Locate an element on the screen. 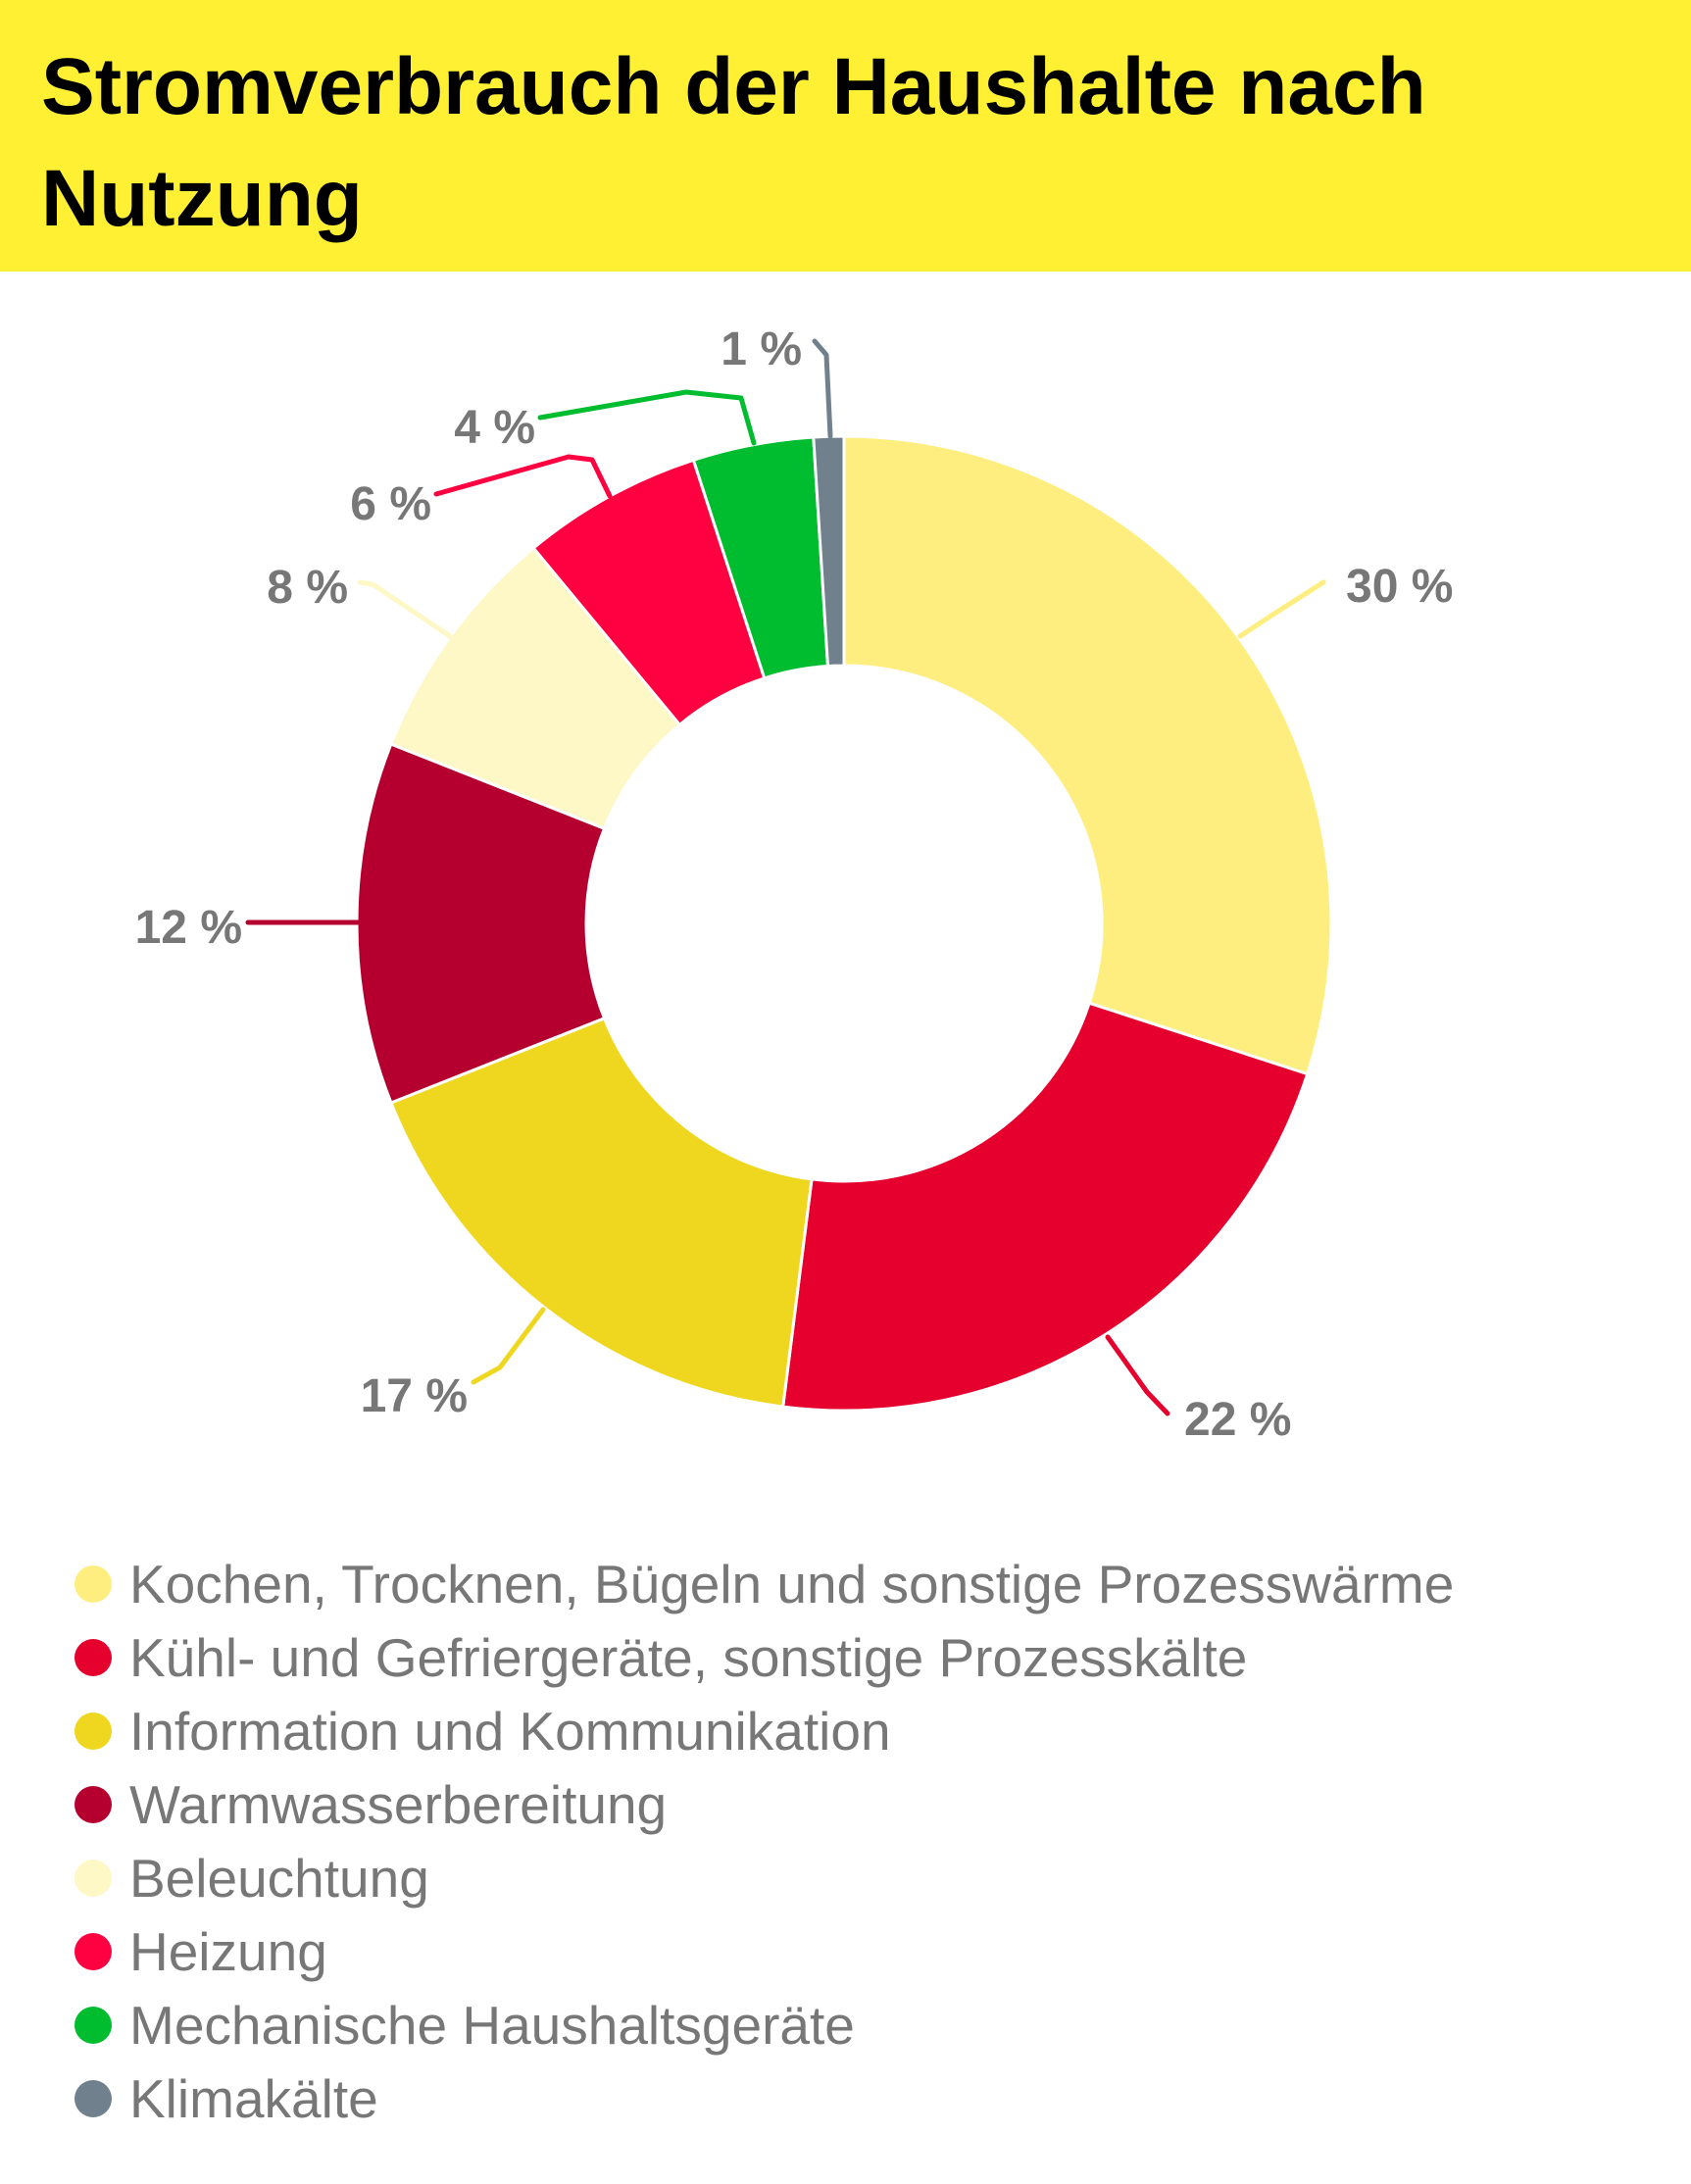 The height and width of the screenshot is (2184, 1691). data-label: 12 % is located at coordinates (188, 928).